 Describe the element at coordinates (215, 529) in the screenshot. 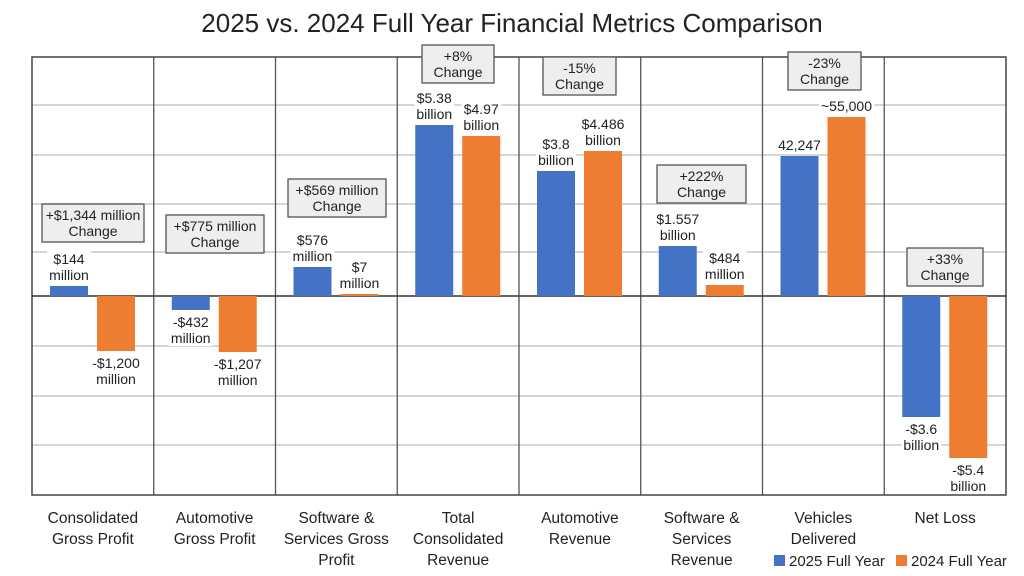

I see `category-label: Automotive Gross Profit` at that location.